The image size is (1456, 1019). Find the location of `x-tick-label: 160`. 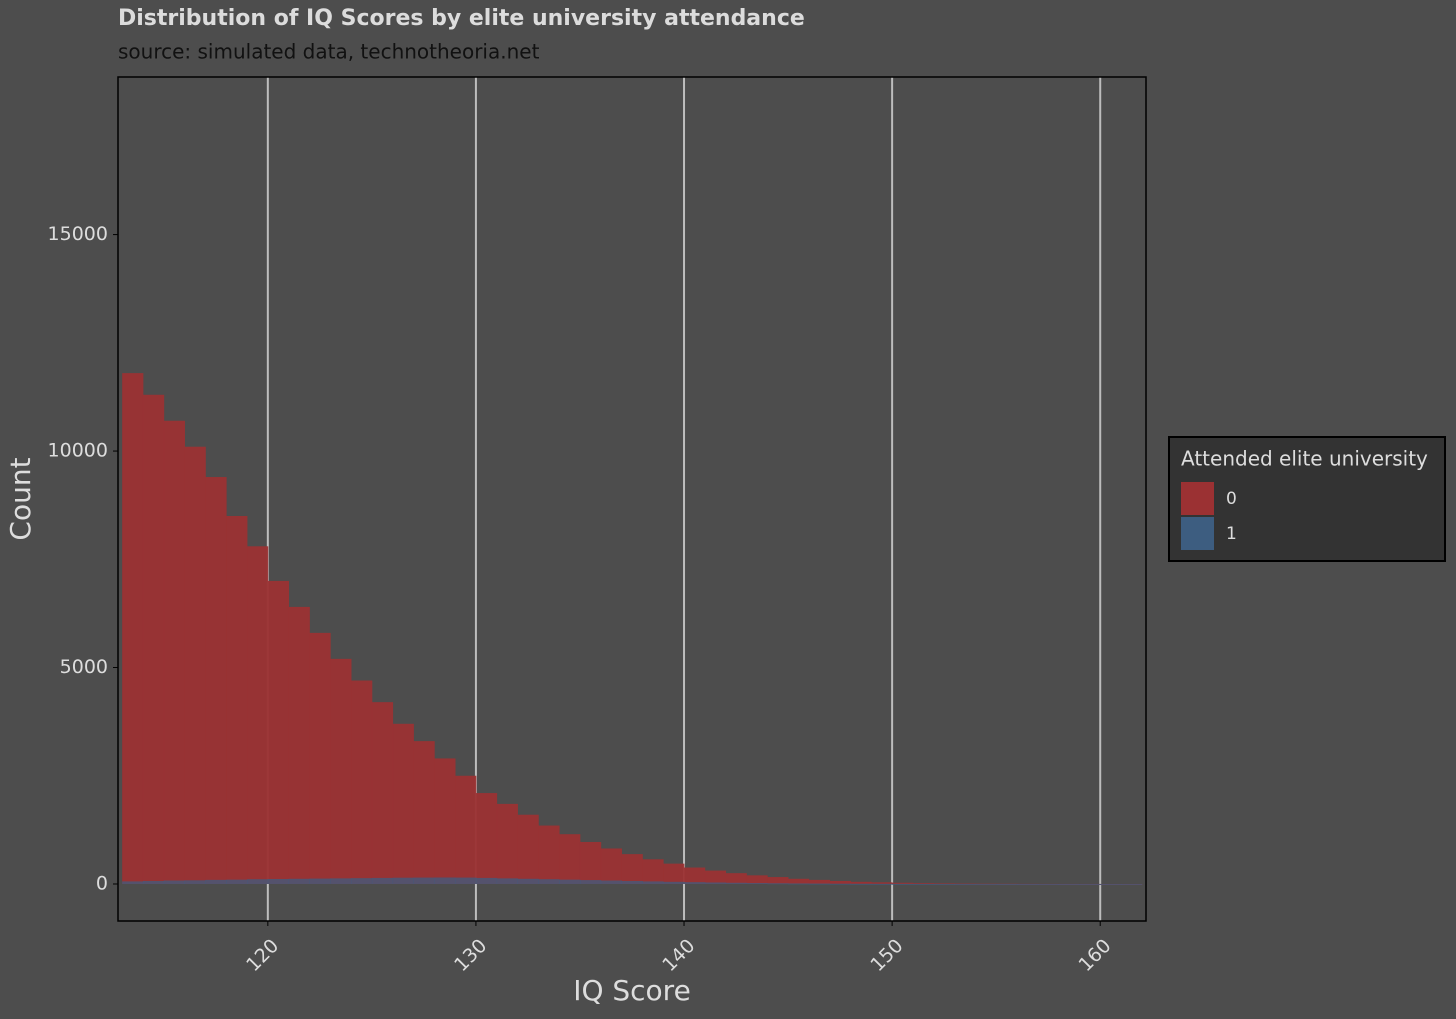

x-tick-label: 160 is located at coordinates (1094, 955).